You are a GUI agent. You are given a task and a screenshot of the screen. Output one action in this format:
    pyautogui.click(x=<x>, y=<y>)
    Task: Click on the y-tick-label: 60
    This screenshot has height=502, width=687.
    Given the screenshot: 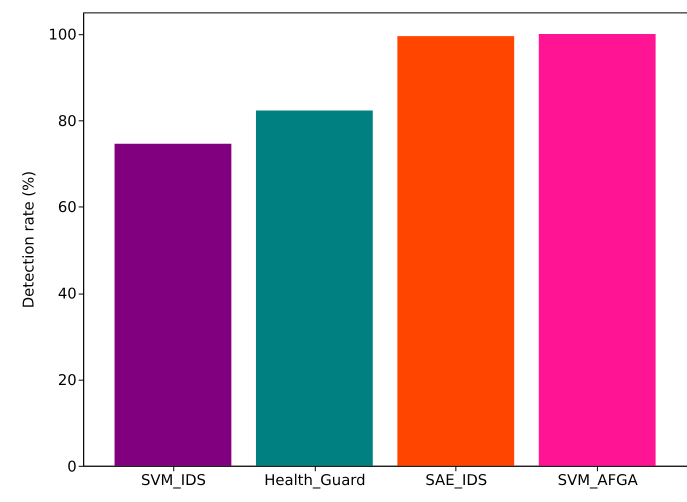 What is the action you would take?
    pyautogui.click(x=67, y=207)
    